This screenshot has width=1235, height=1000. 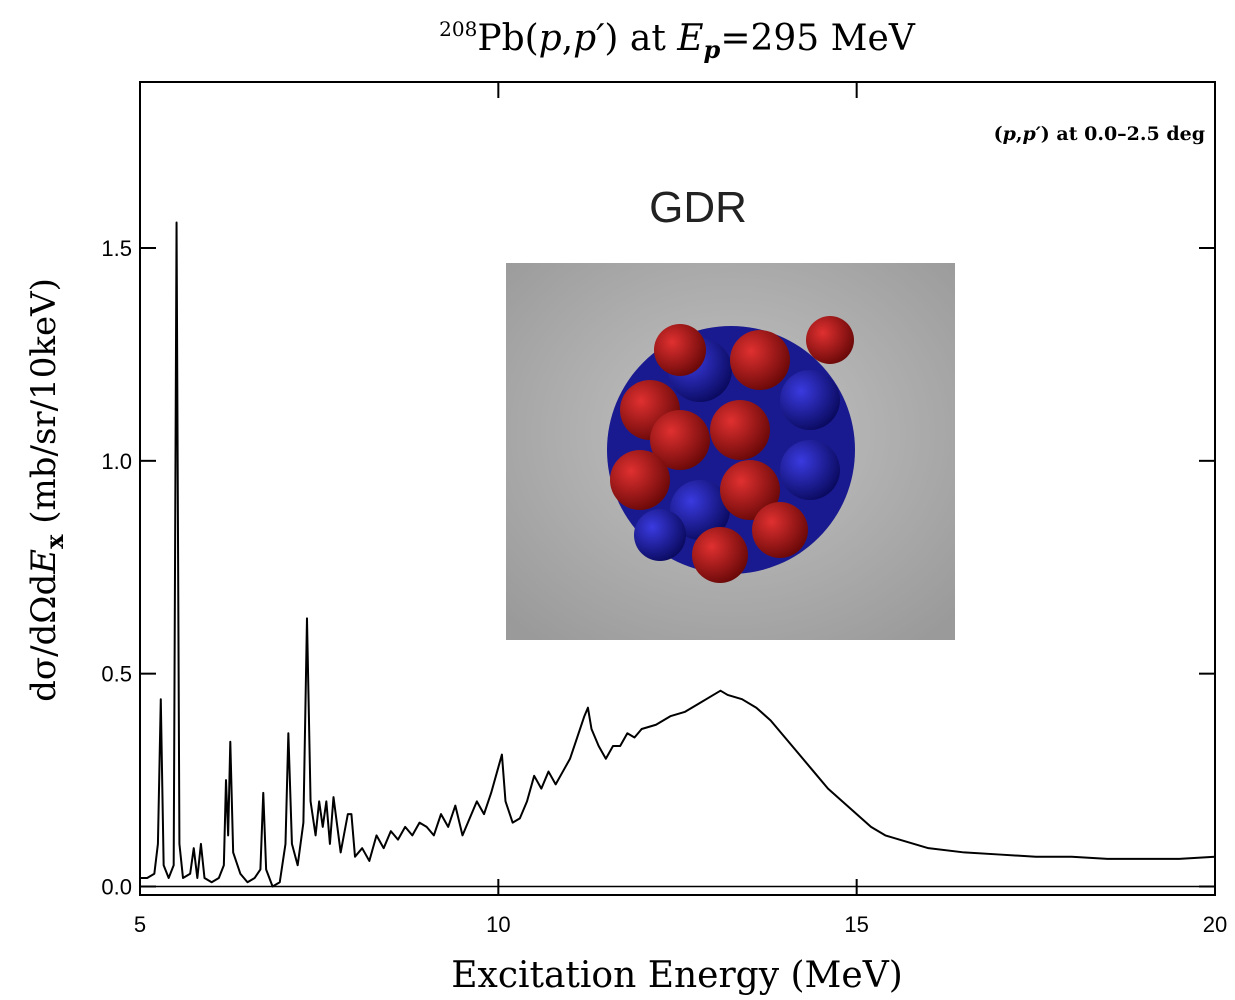 I want to click on x-tick-label: 15, so click(x=856, y=924).